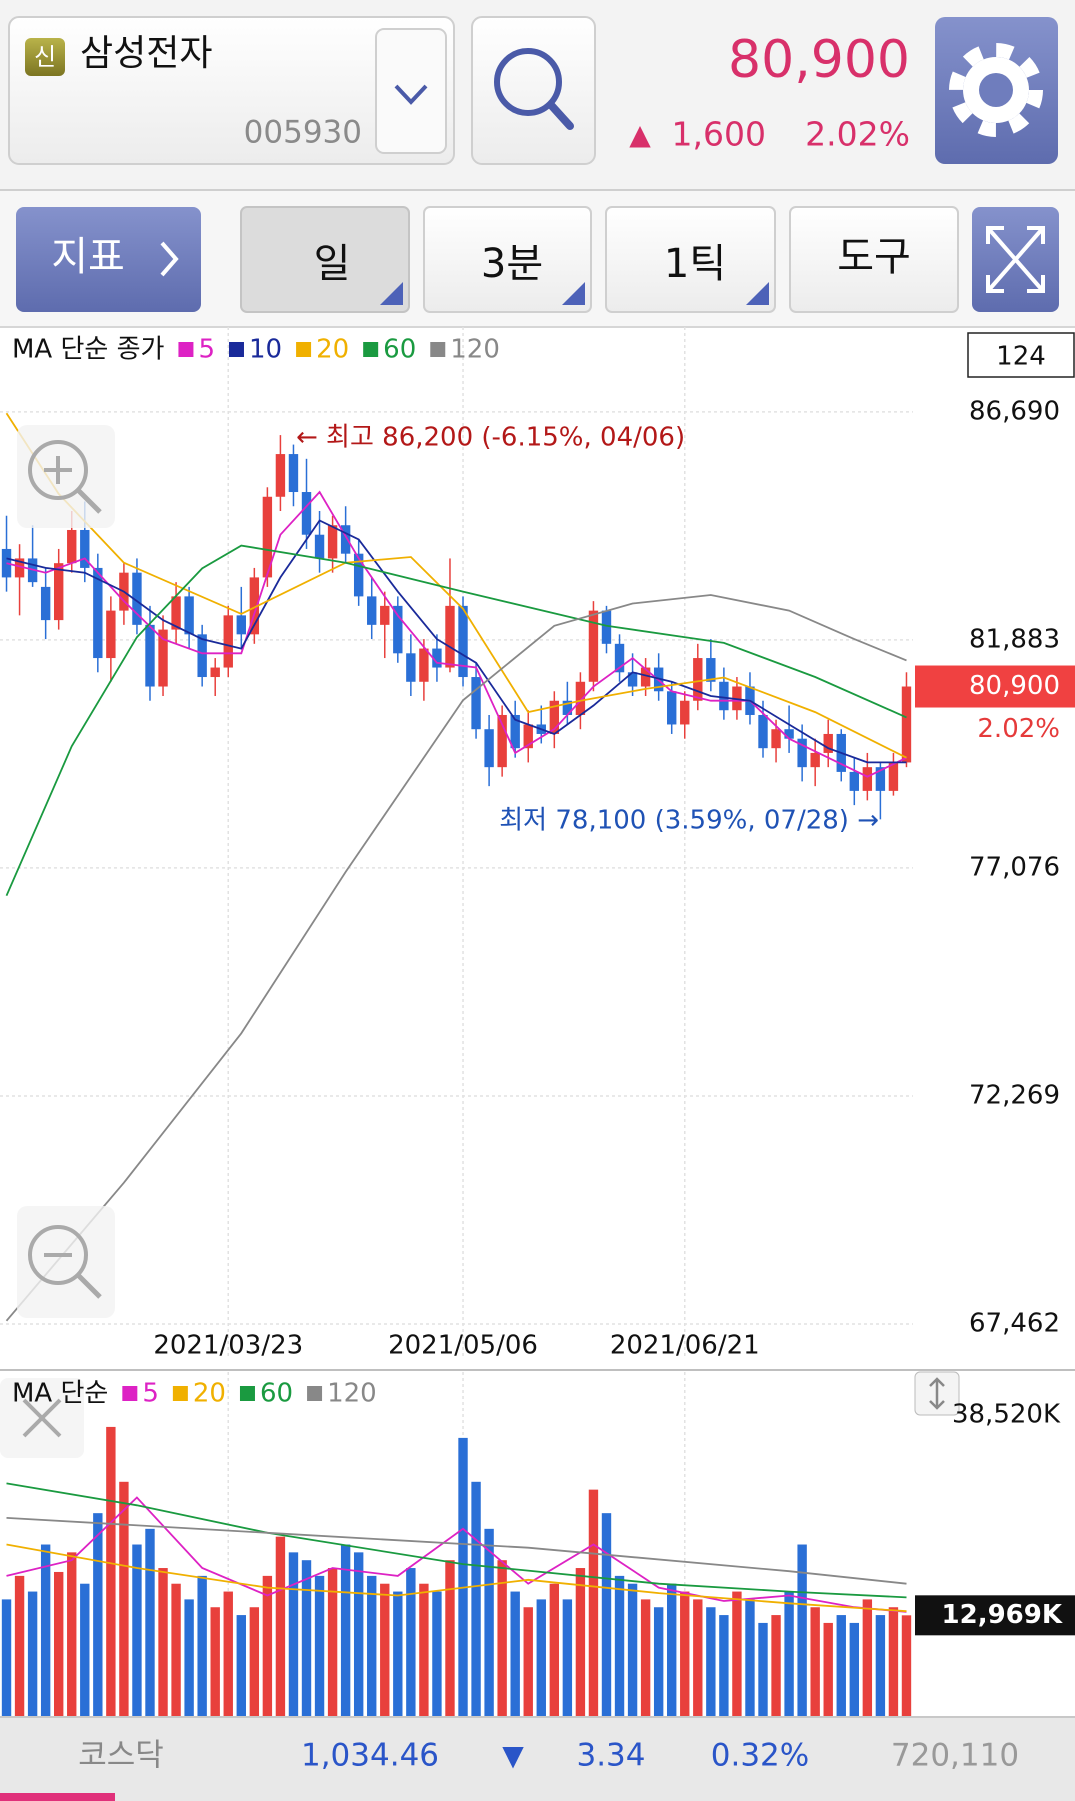 This screenshot has width=1075, height=1801. What do you see at coordinates (332, 264) in the screenshot?
I see `period-day-label: 일` at bounding box center [332, 264].